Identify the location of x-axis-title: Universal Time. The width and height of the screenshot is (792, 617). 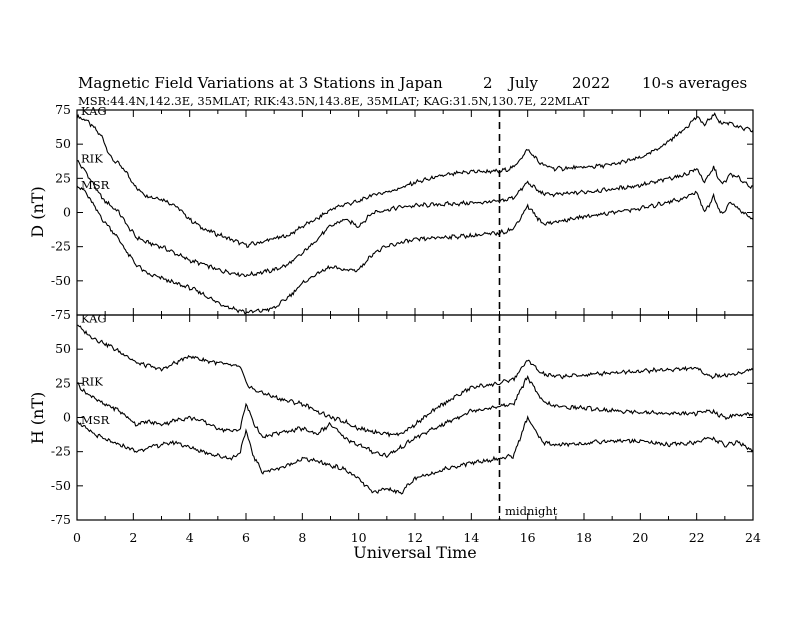
(414, 552).